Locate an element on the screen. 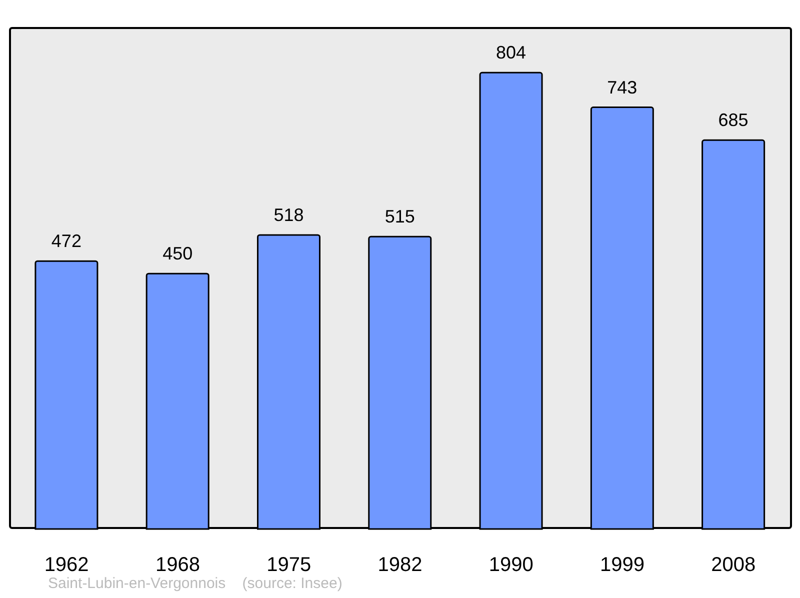  data-label: 685 is located at coordinates (733, 120).